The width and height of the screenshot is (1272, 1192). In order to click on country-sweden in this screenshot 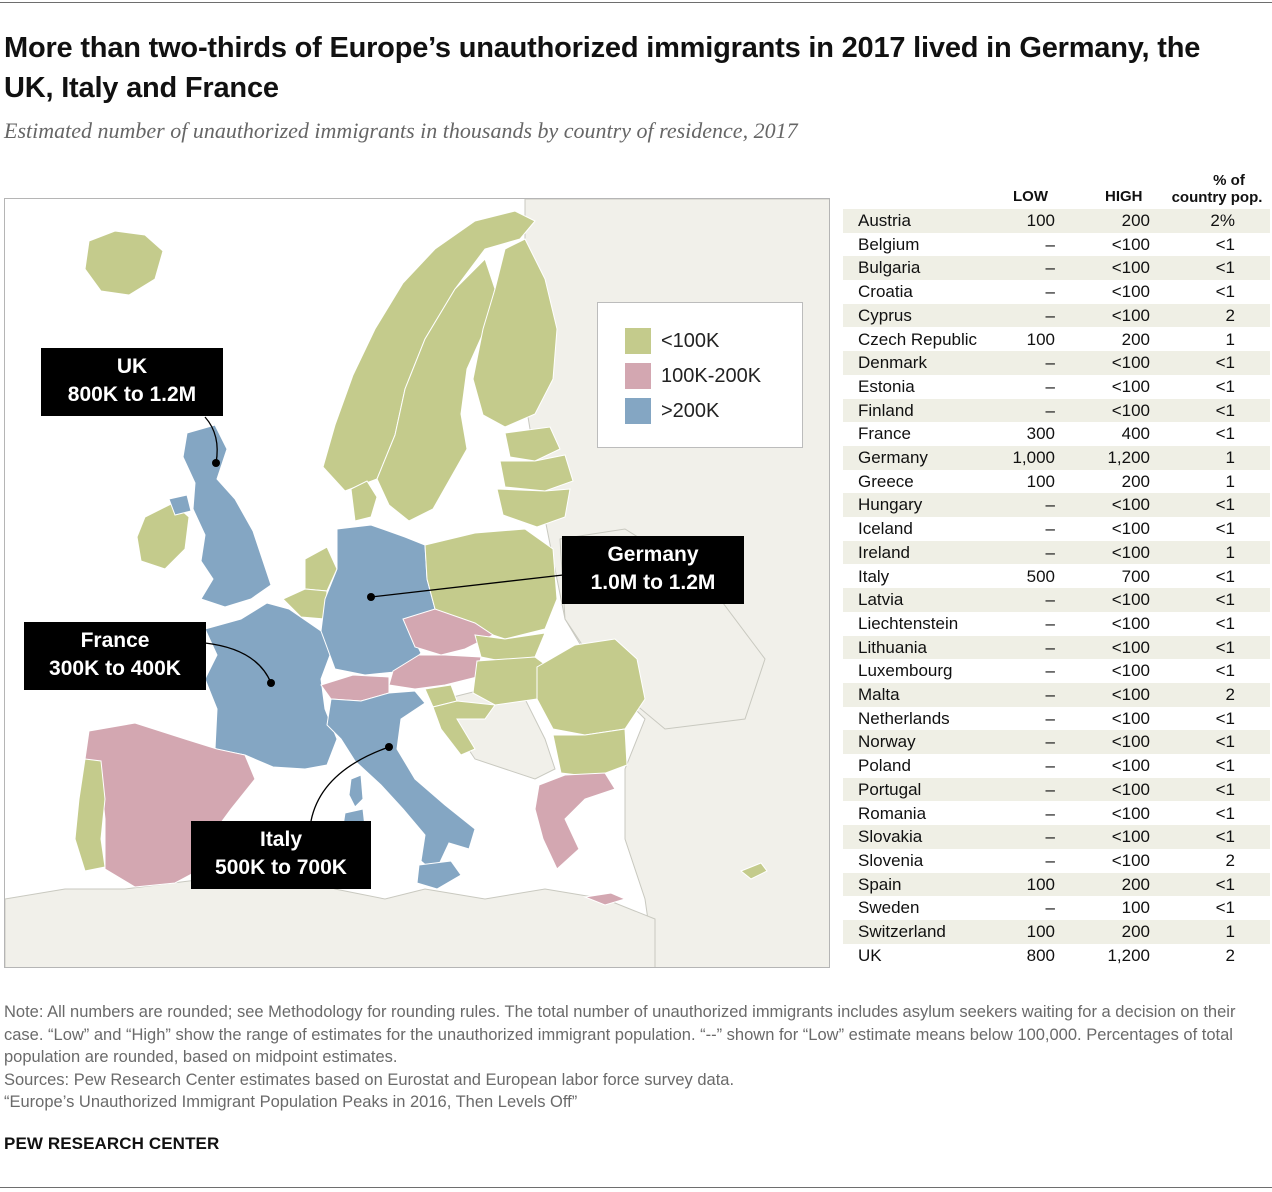, I will do `click(436, 390)`.